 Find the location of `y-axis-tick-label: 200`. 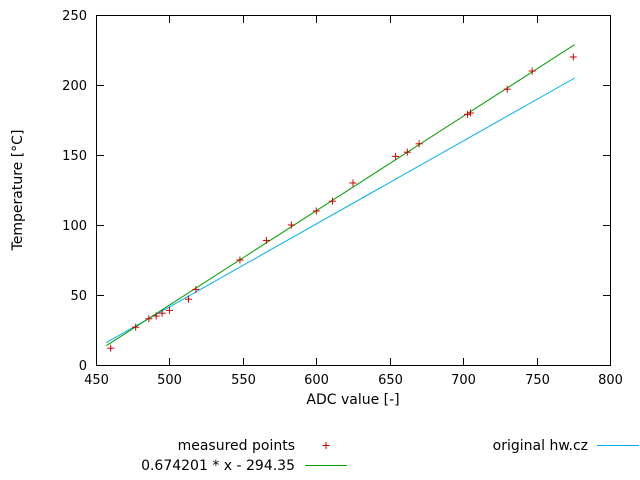

y-axis-tick-label: 200 is located at coordinates (74, 86).